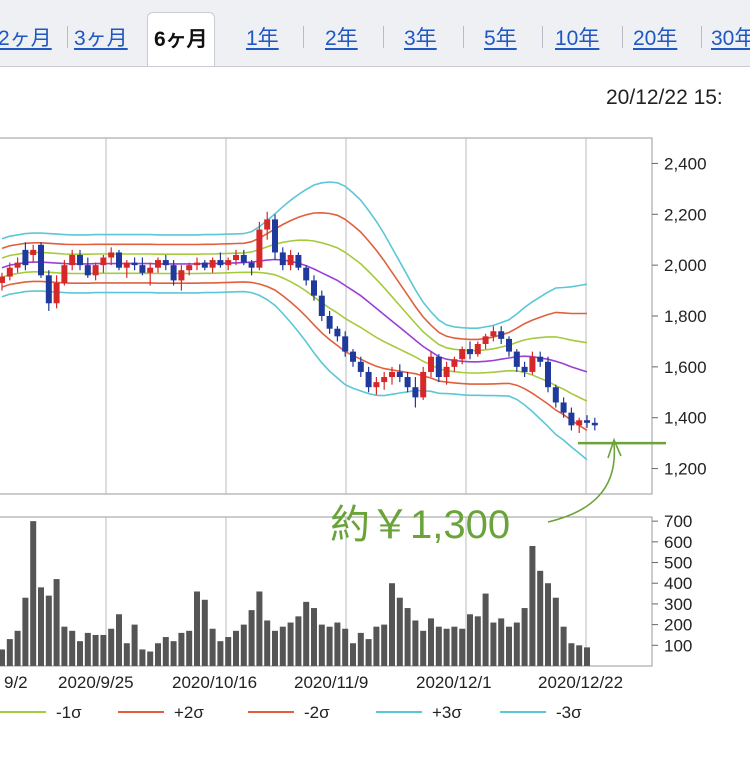 The height and width of the screenshot is (784, 750). What do you see at coordinates (341, 38) in the screenshot?
I see `tab-2-years: 2年` at bounding box center [341, 38].